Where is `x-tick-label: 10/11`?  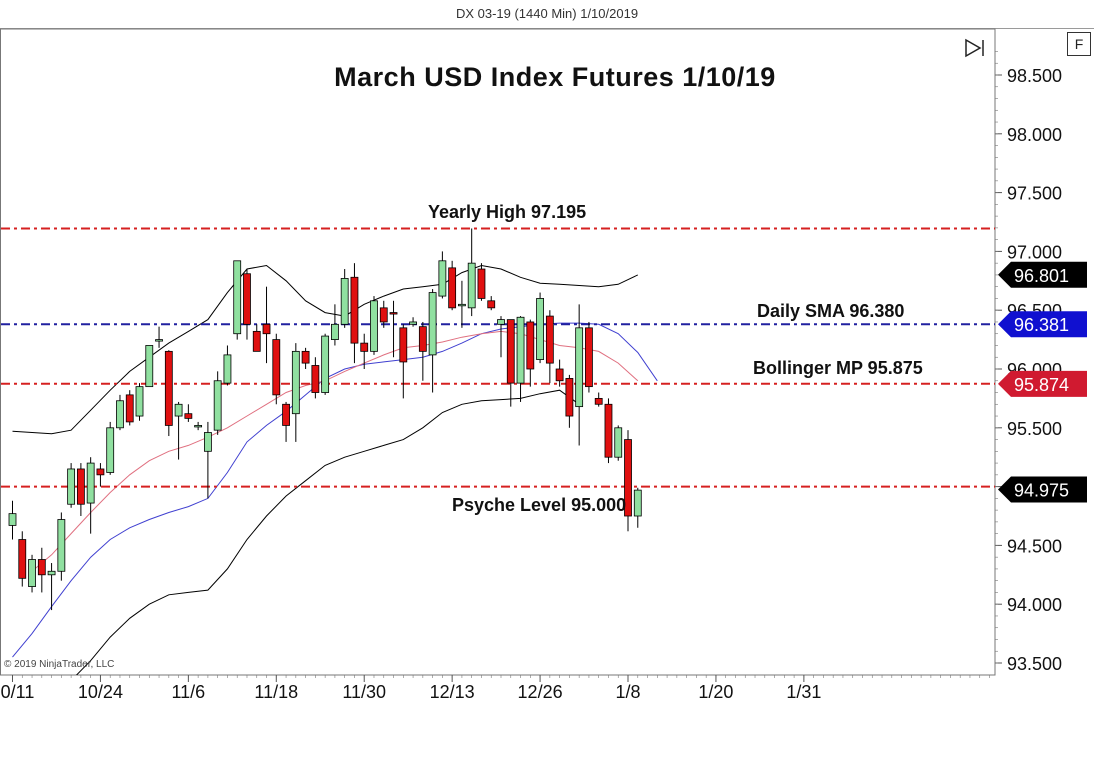 x-tick-label: 10/11 is located at coordinates (17, 692).